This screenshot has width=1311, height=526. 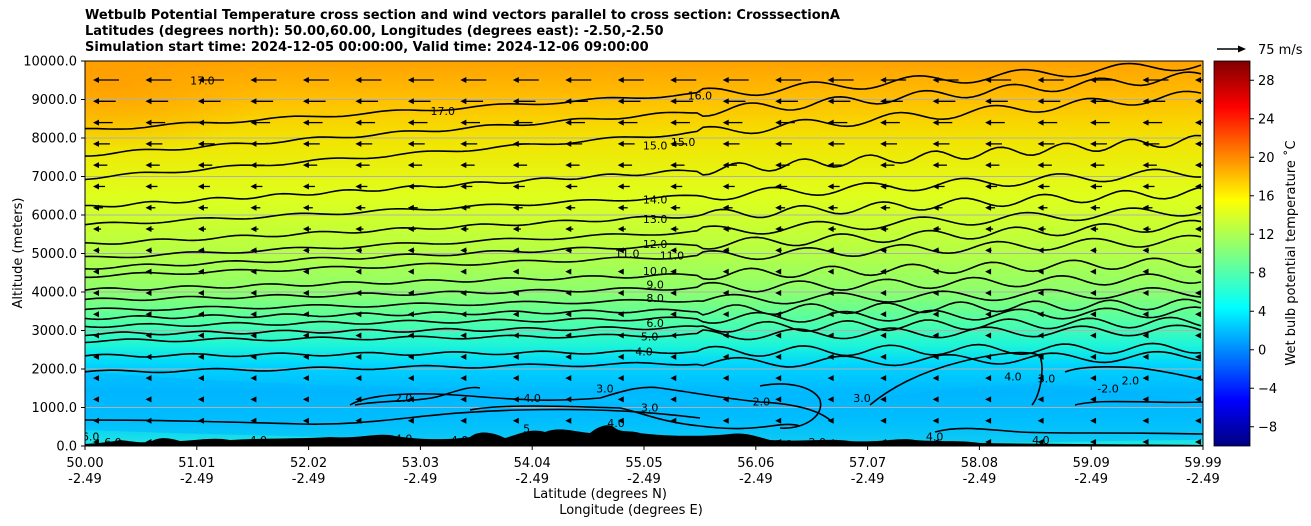 I want to click on quiver-key-label: 75 m/s, so click(x=1280, y=50).